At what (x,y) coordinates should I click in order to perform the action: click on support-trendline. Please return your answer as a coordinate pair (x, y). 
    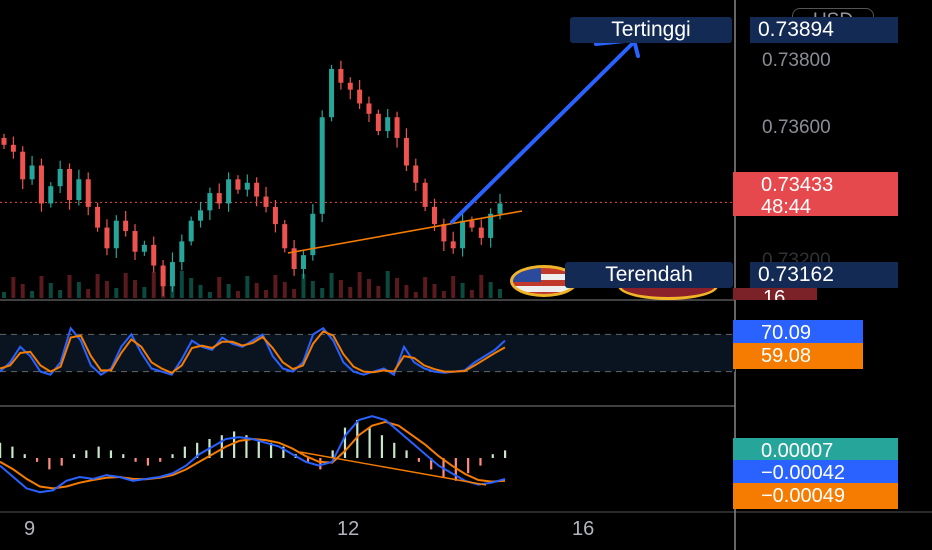
    Looking at the image, I should click on (405, 232).